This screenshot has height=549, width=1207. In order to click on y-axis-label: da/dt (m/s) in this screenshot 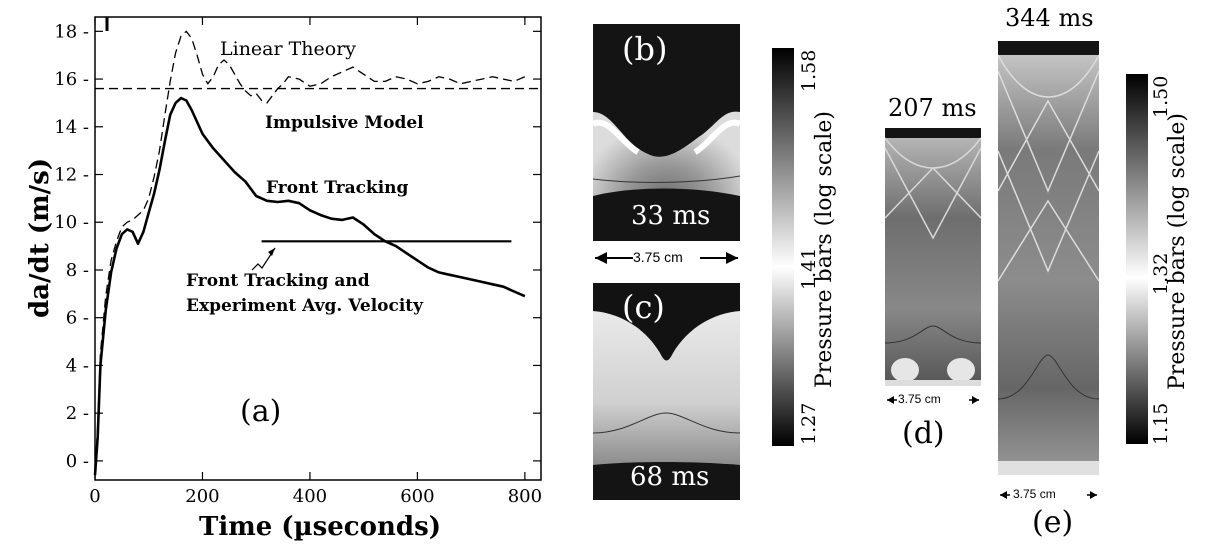, I will do `click(40, 238)`.